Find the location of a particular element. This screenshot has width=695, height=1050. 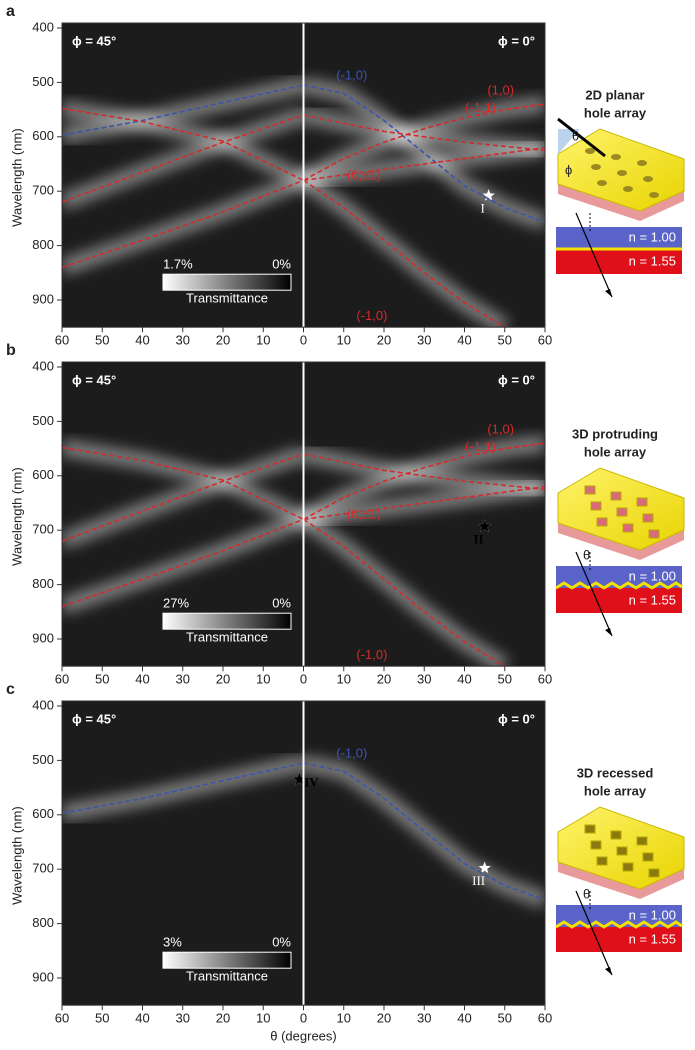

ray-head is located at coordinates (608, 971).